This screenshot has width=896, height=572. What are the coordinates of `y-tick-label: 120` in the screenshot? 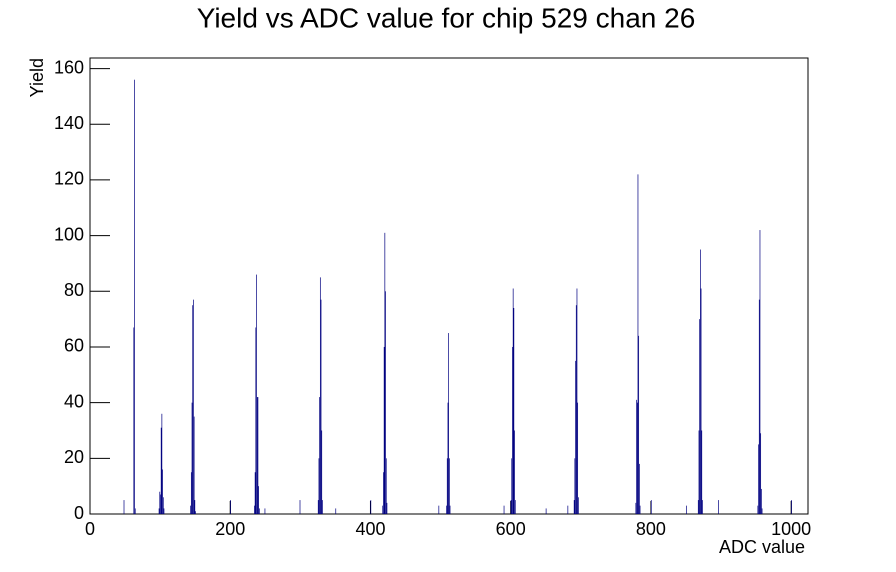 It's located at (69, 179).